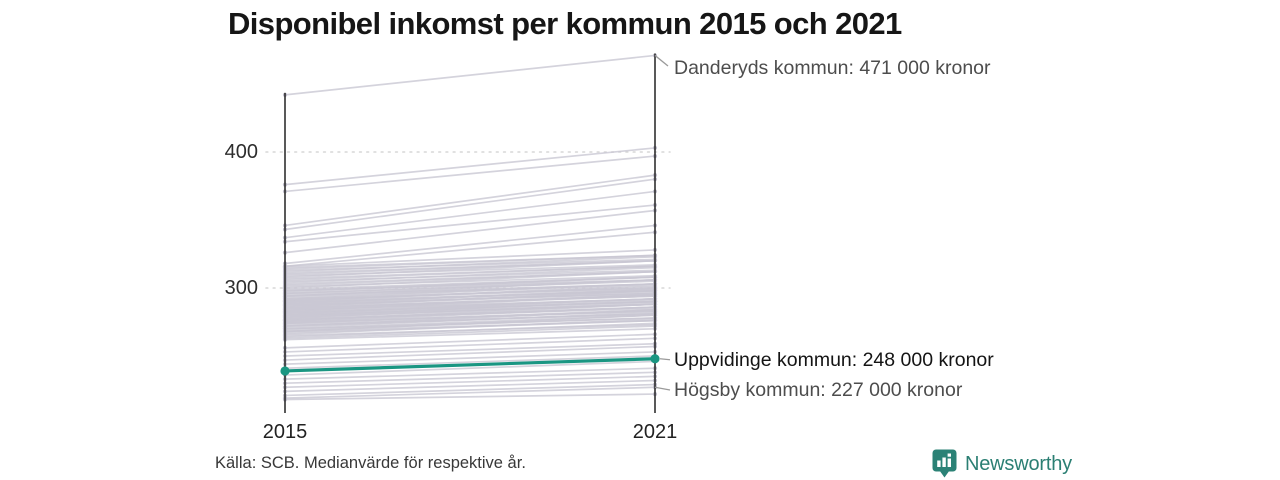  I want to click on brand-name: Newsworthy, so click(1018, 463).